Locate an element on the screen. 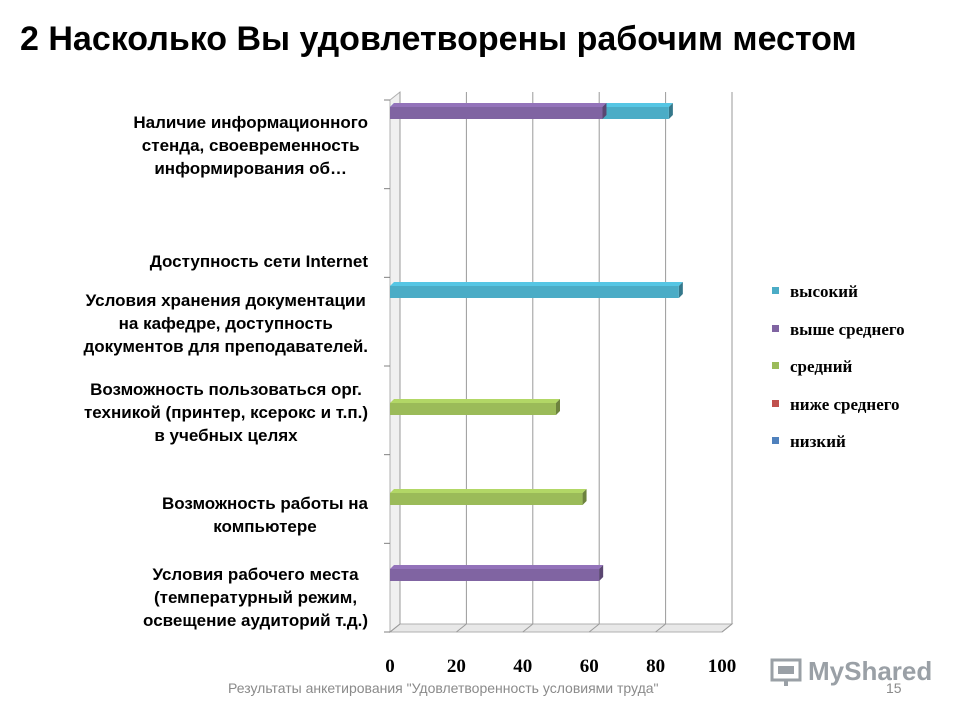 This screenshot has width=960, height=720. category-label-line: документов для преподавателей. is located at coordinates (225, 346).